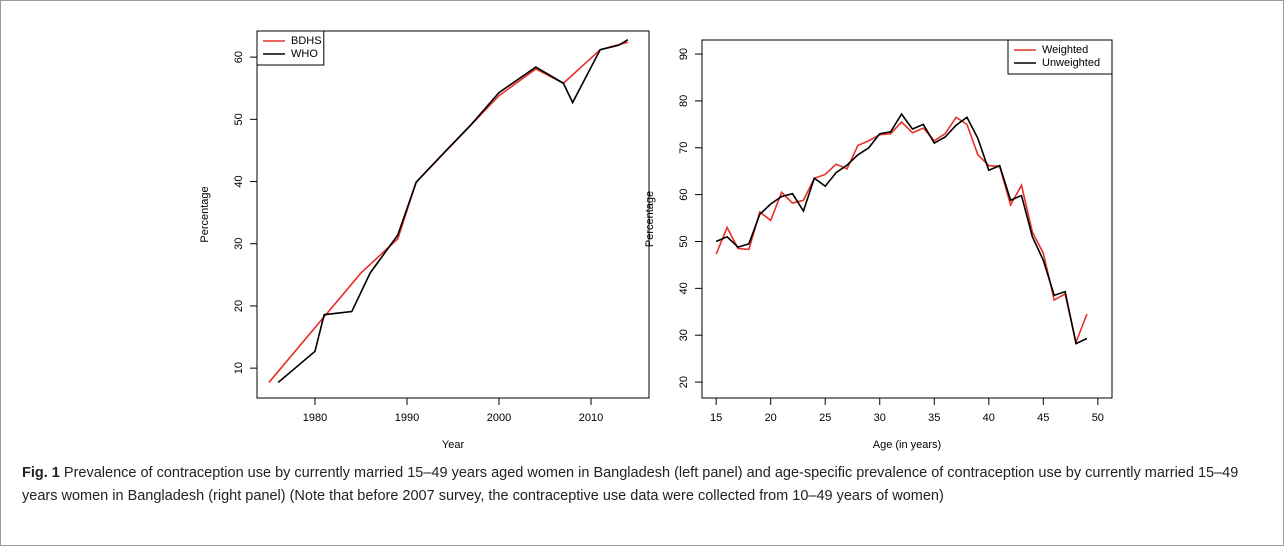 Image resolution: width=1284 pixels, height=553 pixels. Describe the element at coordinates (315, 418) in the screenshot. I see `x-tick-label: 1980` at that location.